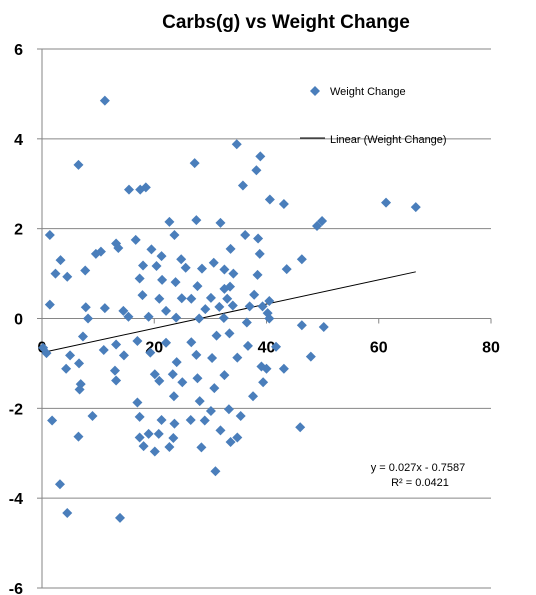  Describe the element at coordinates (18, 50) in the screenshot. I see `y-tick-label-0: 6` at that location.